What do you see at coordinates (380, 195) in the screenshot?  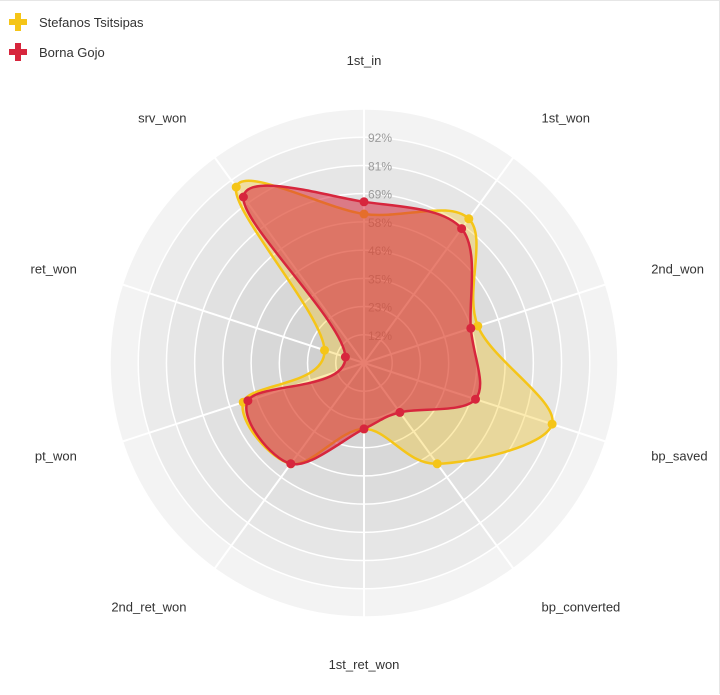 I see `tick-label: 69%` at bounding box center [380, 195].